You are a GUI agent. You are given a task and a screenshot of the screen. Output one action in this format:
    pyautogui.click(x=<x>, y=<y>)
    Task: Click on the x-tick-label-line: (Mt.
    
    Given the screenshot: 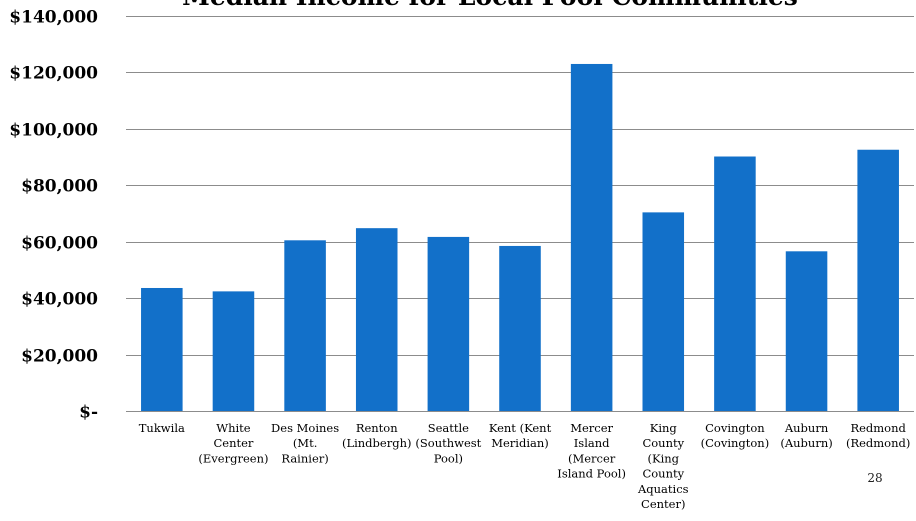 What is the action you would take?
    pyautogui.click(x=305, y=443)
    